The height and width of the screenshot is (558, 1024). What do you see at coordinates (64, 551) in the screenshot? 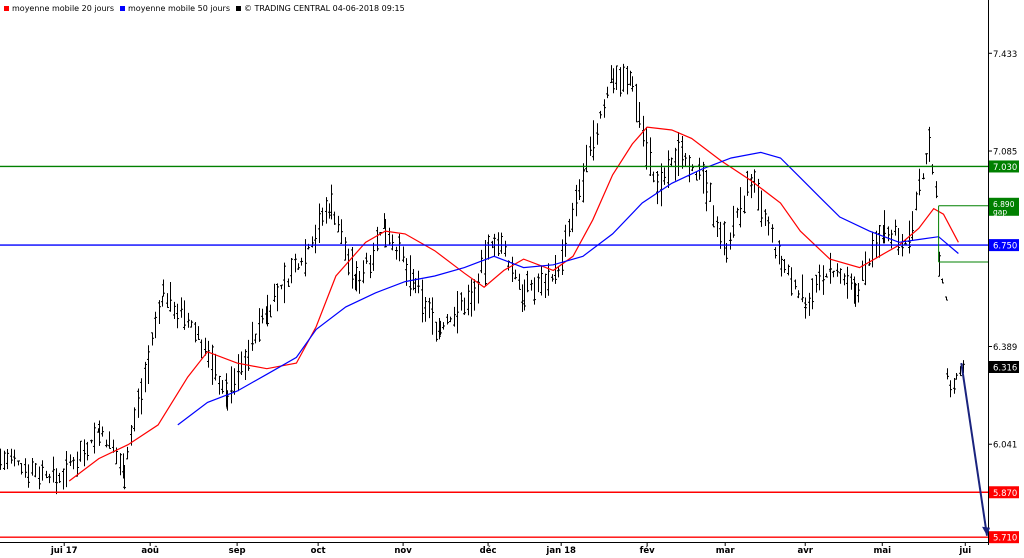
I see `x-tick-label: jui 17` at bounding box center [64, 551].